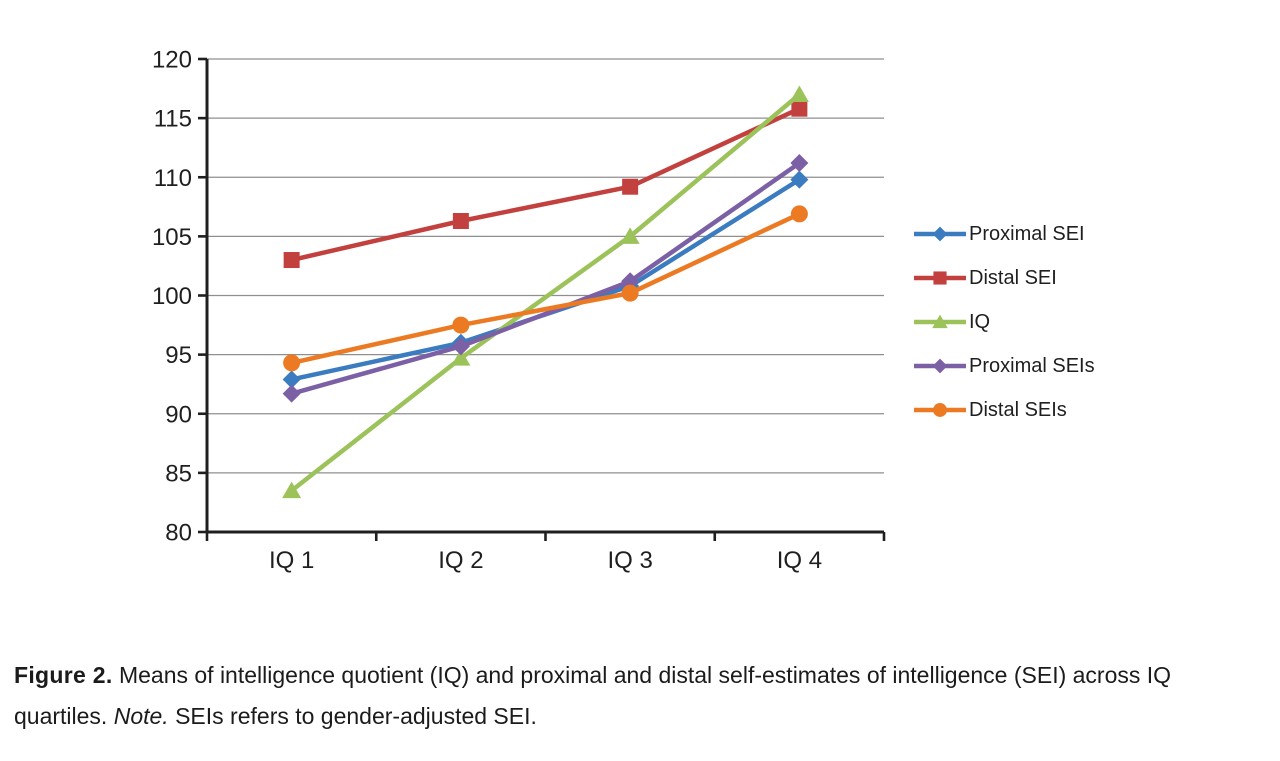 This screenshot has height=761, width=1280. Describe the element at coordinates (980, 321) in the screenshot. I see `legend-label: IQ` at that location.